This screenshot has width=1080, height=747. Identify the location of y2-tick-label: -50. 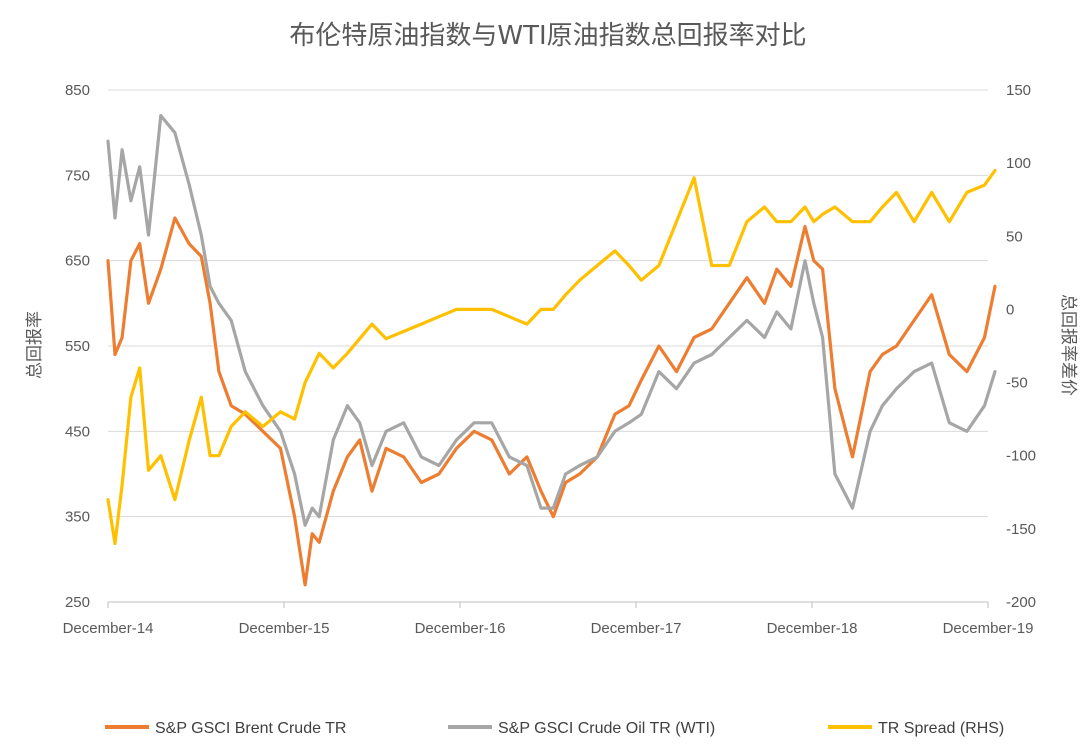
(1017, 383).